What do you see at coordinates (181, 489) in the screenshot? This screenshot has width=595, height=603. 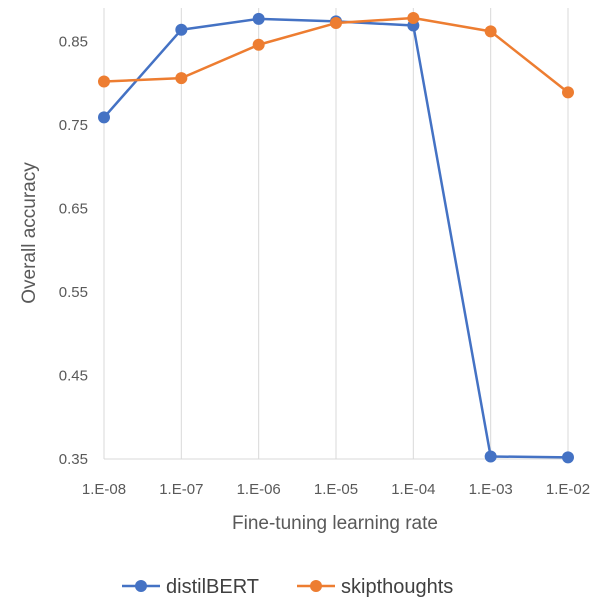 I see `x-tick-label: 1.E-07` at bounding box center [181, 489].